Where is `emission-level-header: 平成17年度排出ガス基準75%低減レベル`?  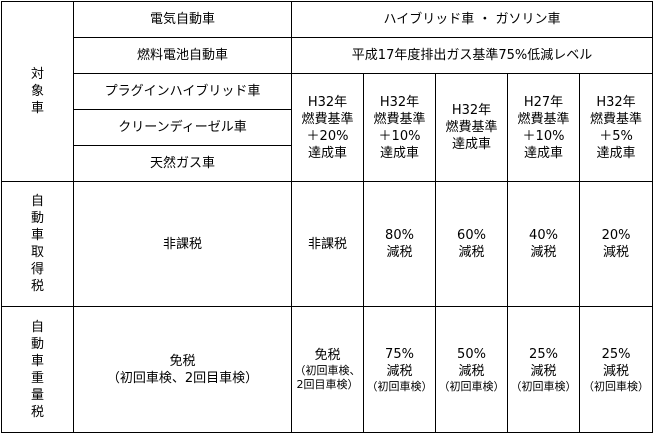 emission-level-header: 平成17年度排出ガス基準75%低減レベル is located at coordinates (471, 55).